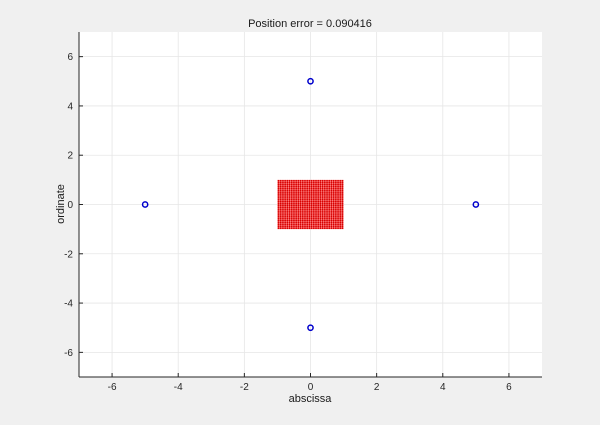 This screenshot has height=425, width=600. What do you see at coordinates (68, 254) in the screenshot?
I see `y-tick-label: -2` at bounding box center [68, 254].